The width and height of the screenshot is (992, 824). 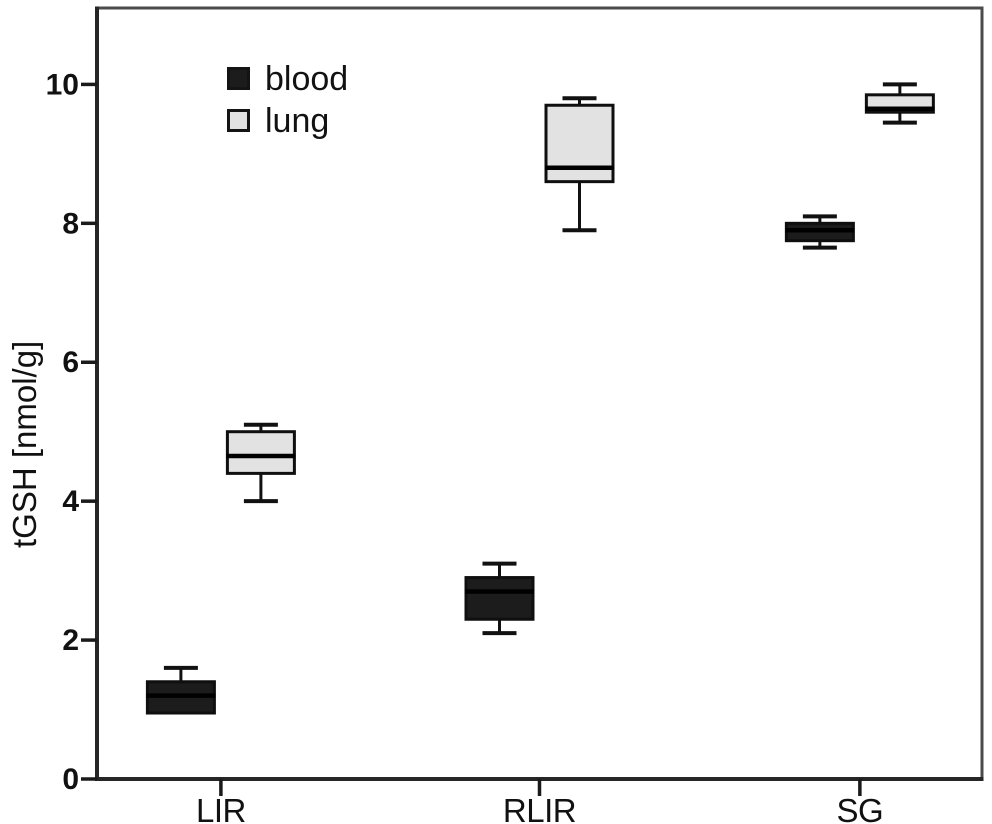 I want to click on legend-item-blood: blood, so click(x=287, y=78).